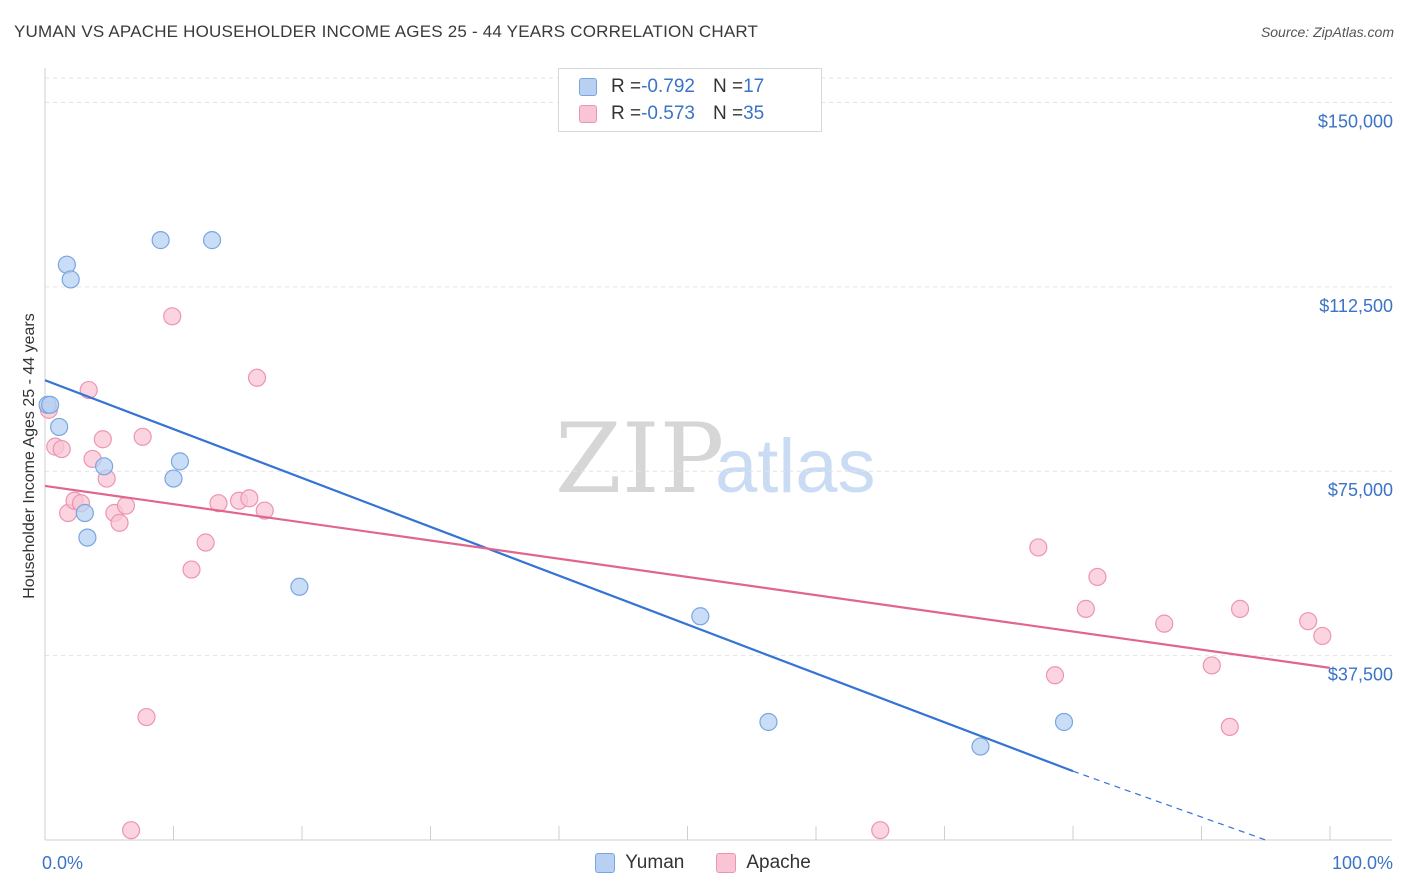 Image resolution: width=1406 pixels, height=892 pixels. What do you see at coordinates (728, 113) in the screenshot?
I see `apache-n-label: N =` at bounding box center [728, 113].